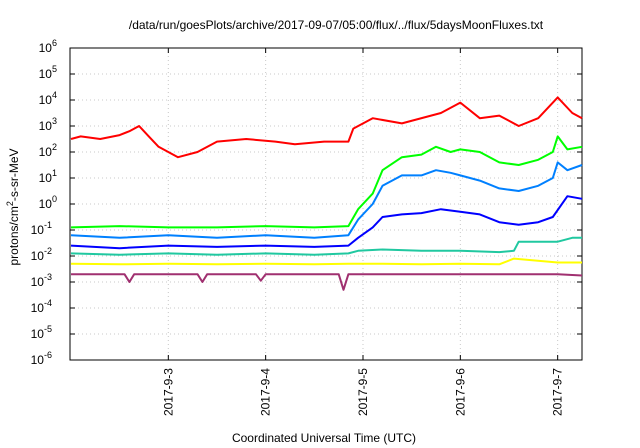  Describe the element at coordinates (266, 392) in the screenshot. I see `x-tick-label: 2017-9-4` at that location.